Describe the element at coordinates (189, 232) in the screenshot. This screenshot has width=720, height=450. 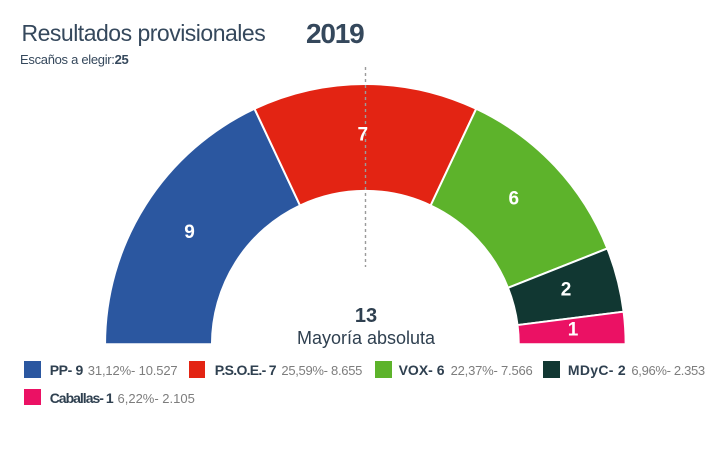
I see `svg-text: 9` at that location.